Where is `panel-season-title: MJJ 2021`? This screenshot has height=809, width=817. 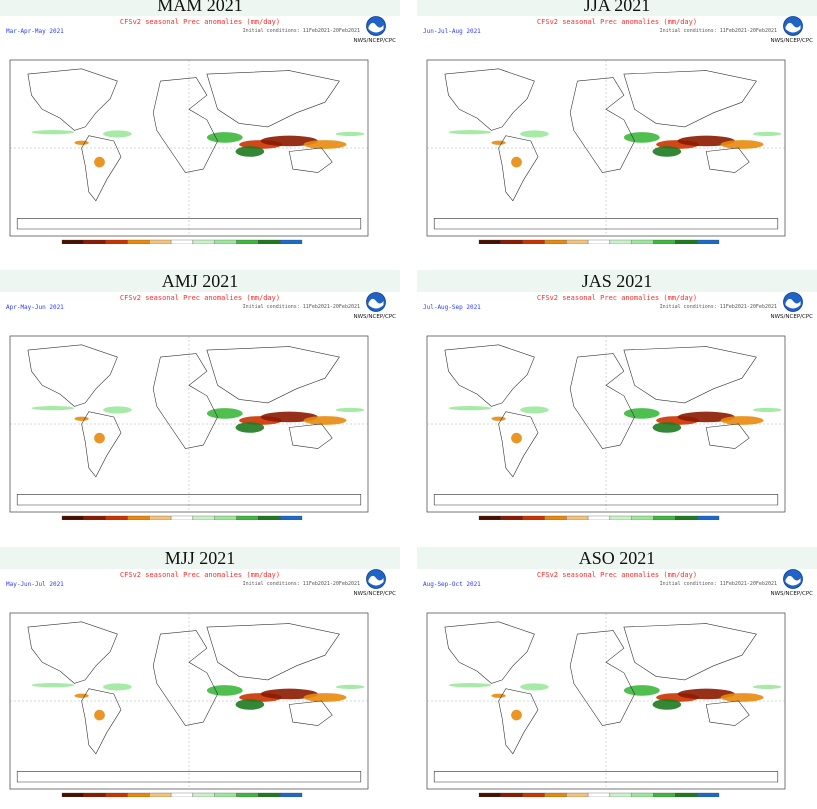 panel-season-title: MJJ 2021 is located at coordinates (200, 559).